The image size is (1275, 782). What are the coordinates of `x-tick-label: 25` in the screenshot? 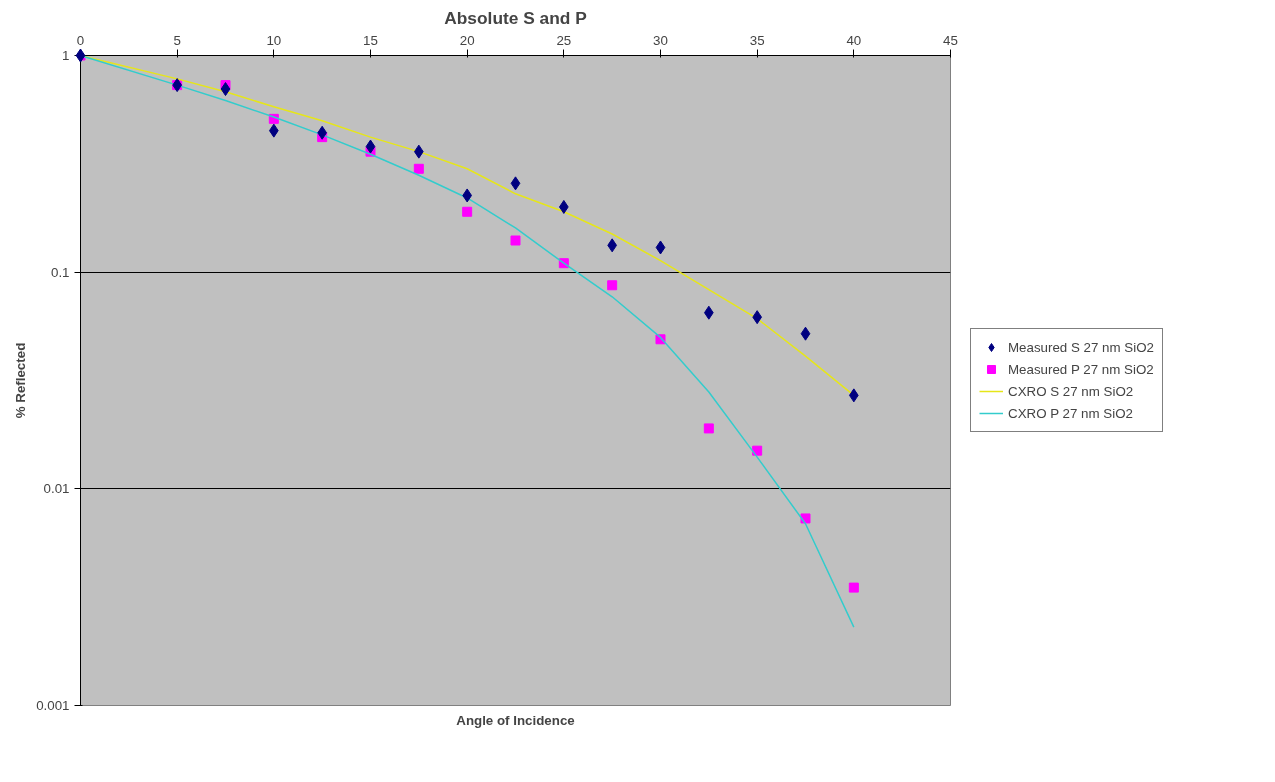 It's located at (564, 40).